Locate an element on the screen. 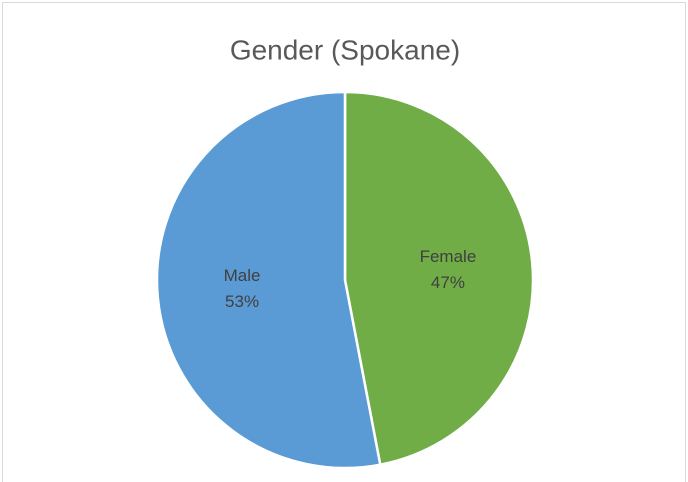  slice-value-label: 53% is located at coordinates (242, 301).